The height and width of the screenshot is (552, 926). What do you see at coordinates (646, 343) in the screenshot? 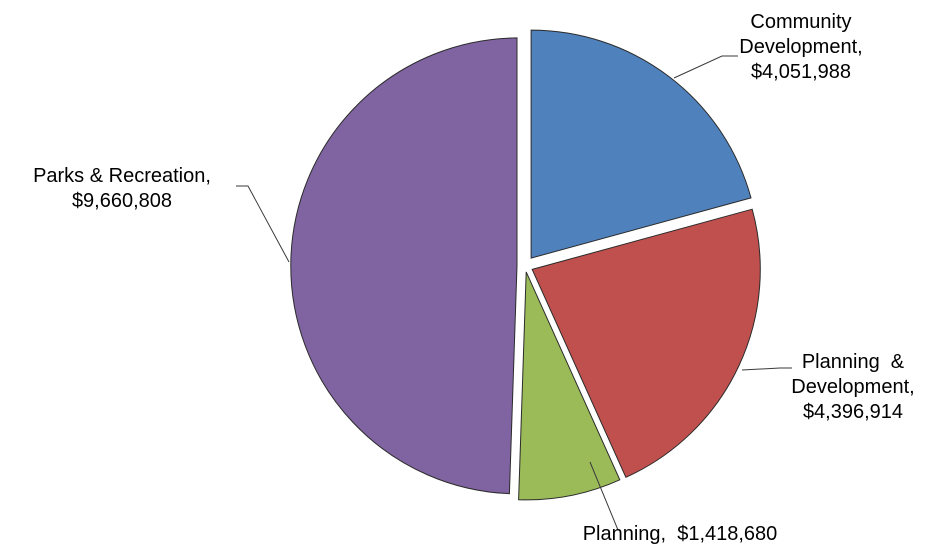
I see `pie-slice-planning-development` at bounding box center [646, 343].